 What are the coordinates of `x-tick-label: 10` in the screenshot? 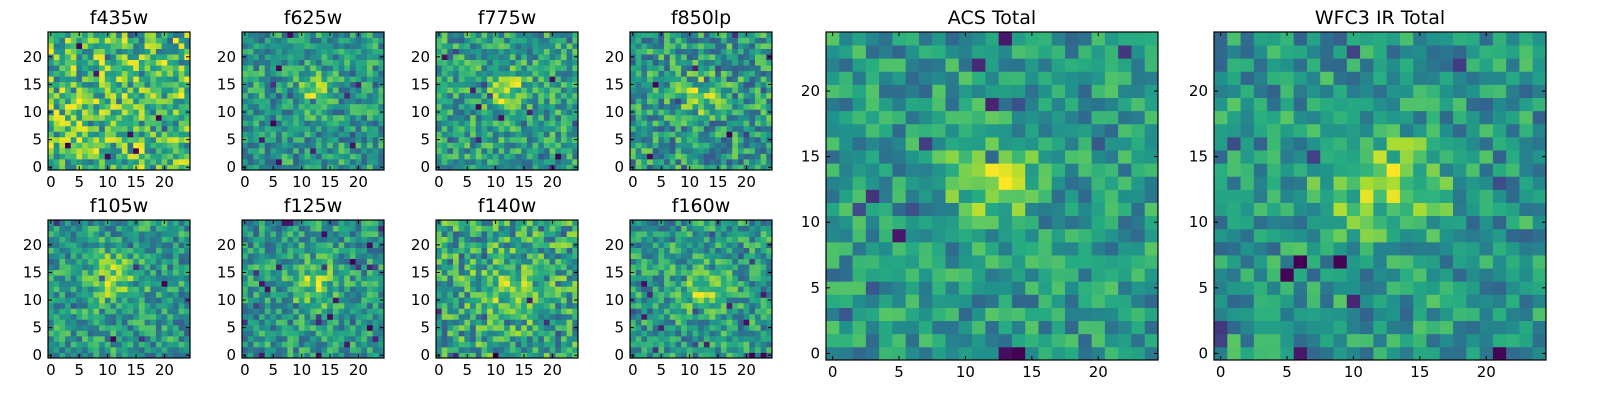 It's located at (301, 370).